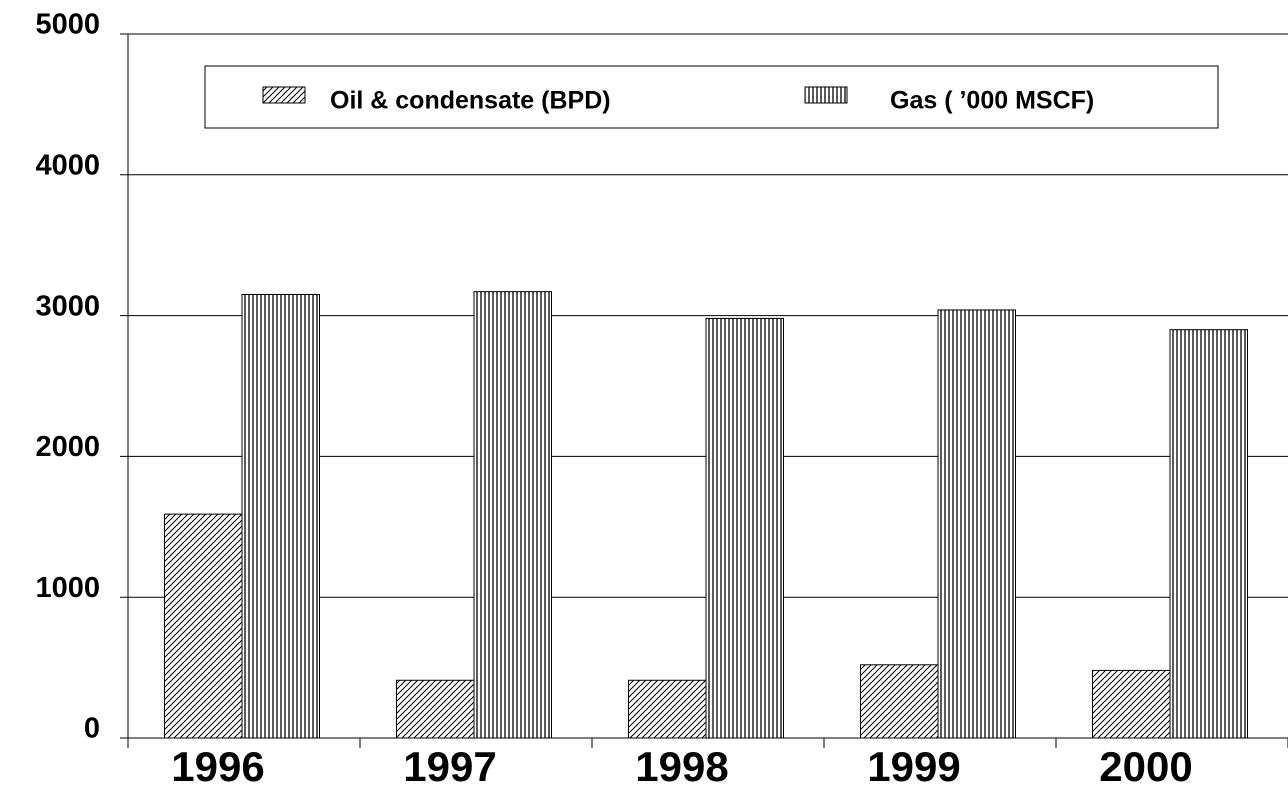 The image size is (1288, 789). I want to click on x-tick-label: 2000, so click(1145, 766).